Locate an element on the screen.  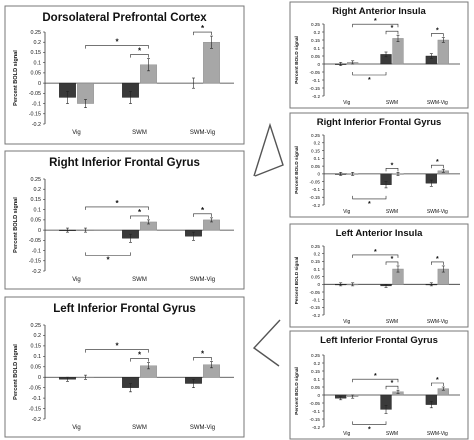
connector-arrow-bottom is located at coordinates (266, 343).